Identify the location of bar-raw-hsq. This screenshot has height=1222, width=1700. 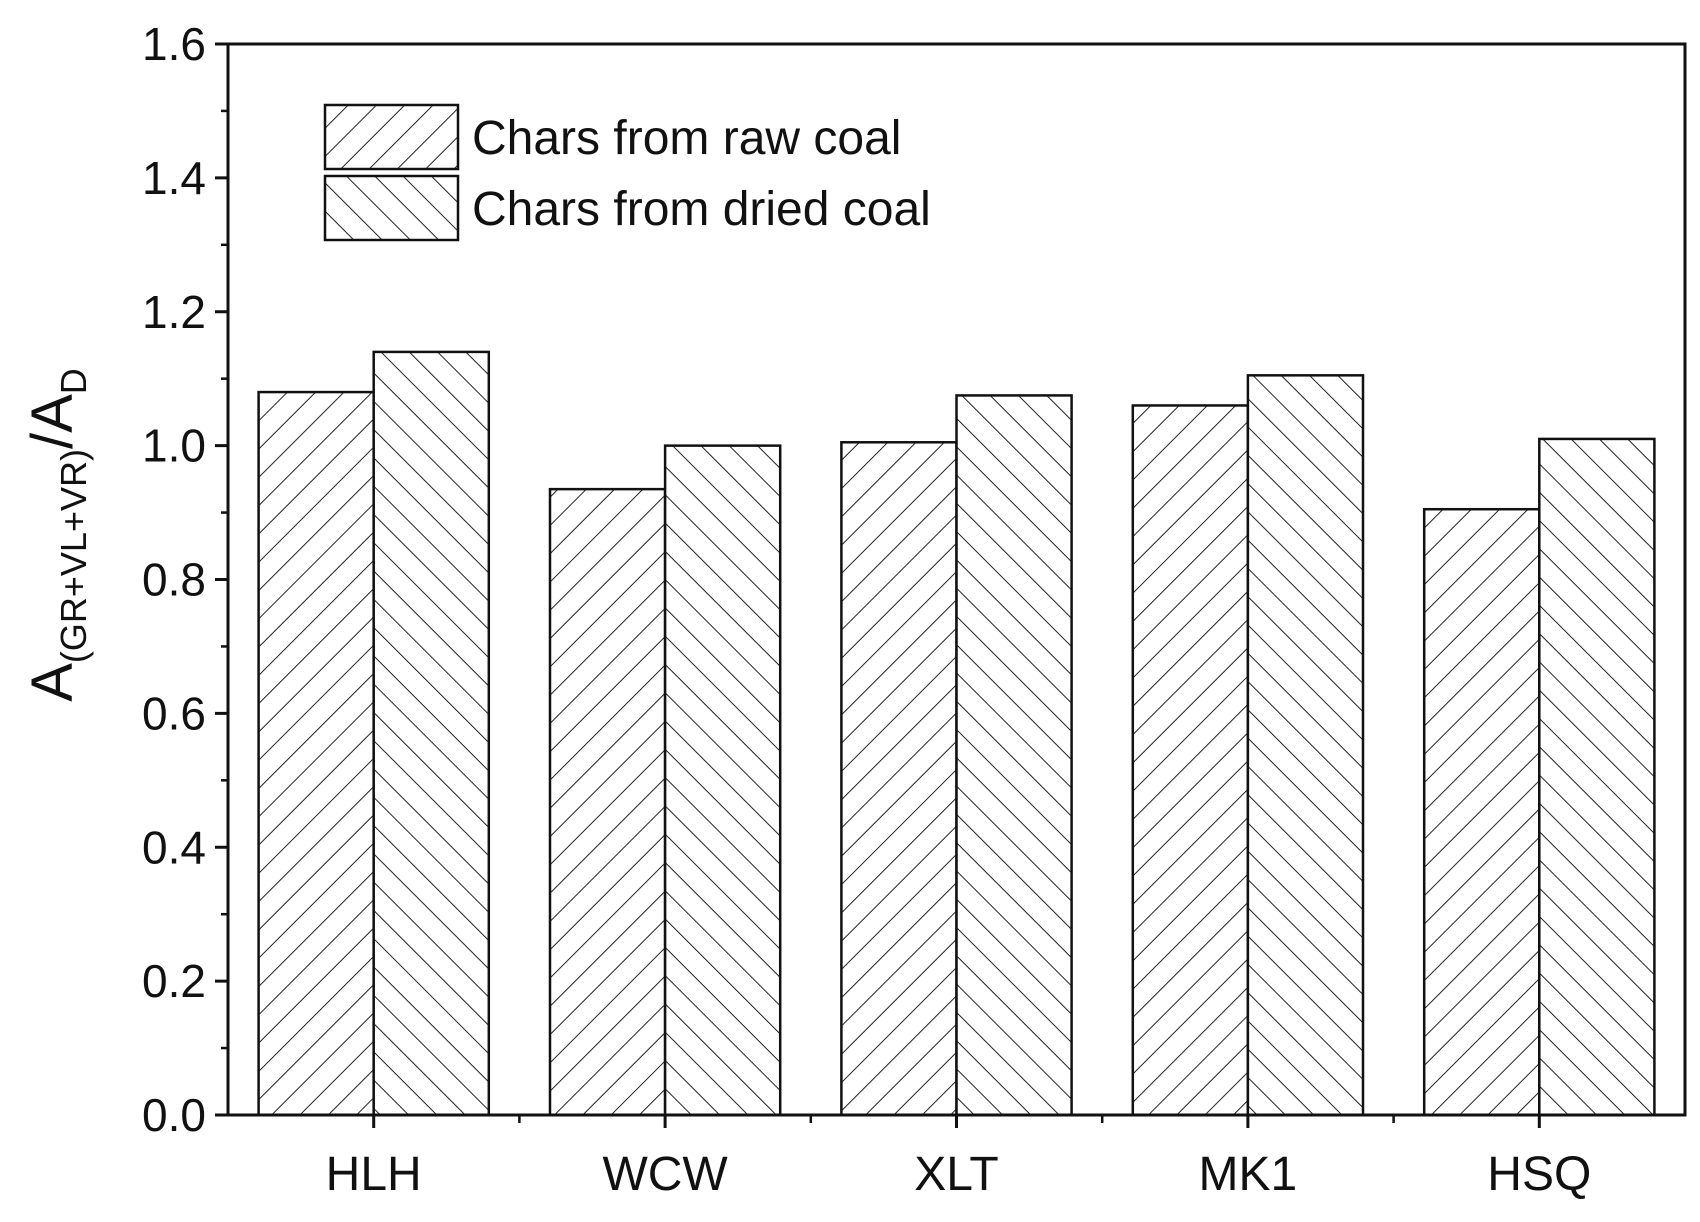
(1481, 812).